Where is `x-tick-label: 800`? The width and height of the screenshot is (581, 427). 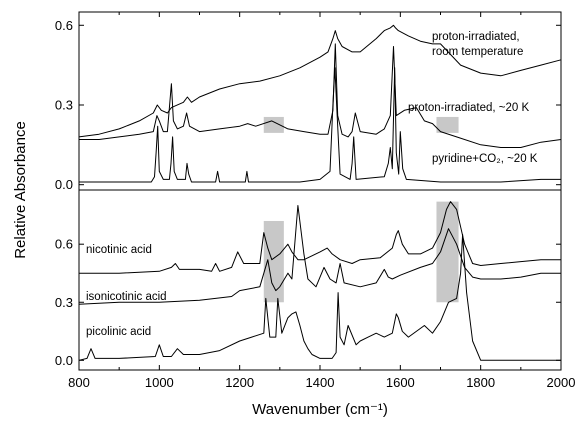
x-tick-label: 800 is located at coordinates (79, 382).